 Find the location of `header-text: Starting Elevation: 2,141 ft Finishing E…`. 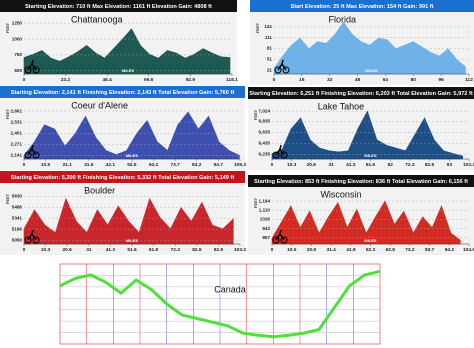

header-text: Starting Elevation: 2,141 ft Finishing E… is located at coordinates (123, 93).